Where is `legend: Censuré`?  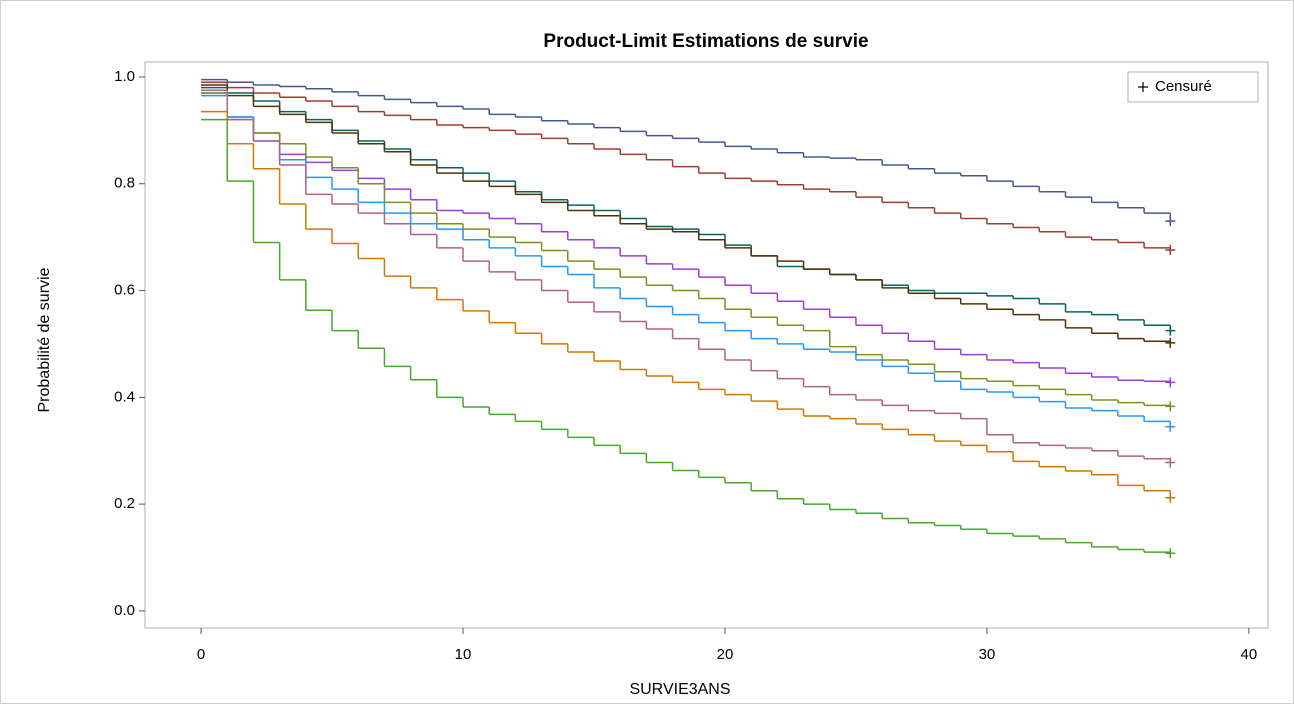 legend: Censuré is located at coordinates (1193, 87).